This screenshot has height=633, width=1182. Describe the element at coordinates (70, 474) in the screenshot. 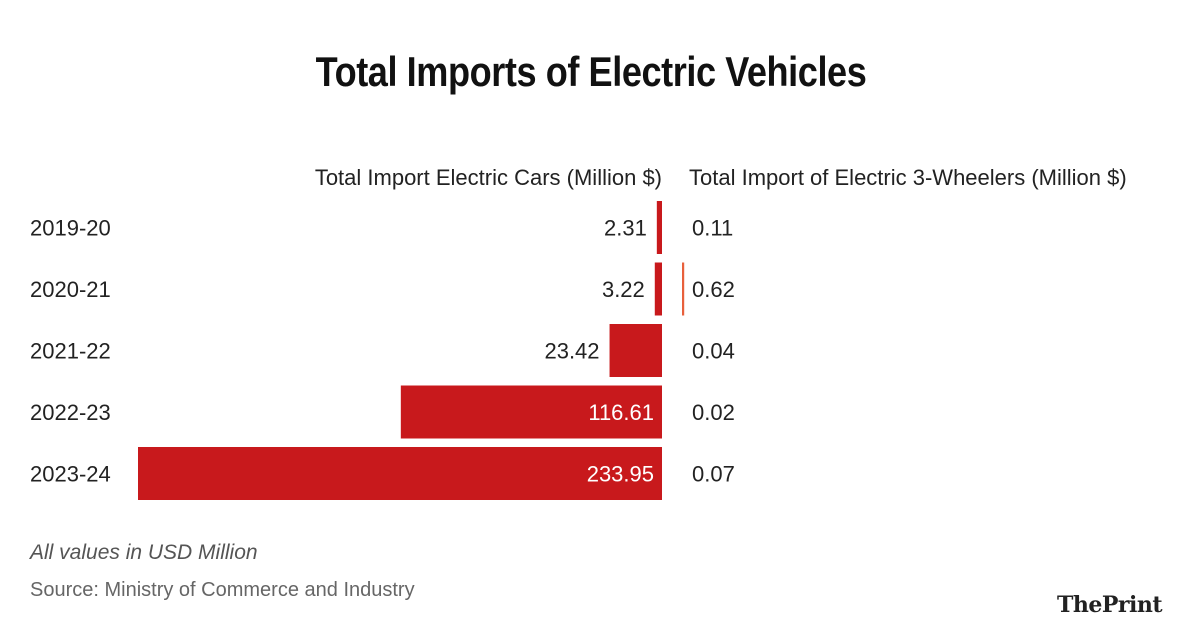

I see `category-label-2023-24: 2023-24` at that location.